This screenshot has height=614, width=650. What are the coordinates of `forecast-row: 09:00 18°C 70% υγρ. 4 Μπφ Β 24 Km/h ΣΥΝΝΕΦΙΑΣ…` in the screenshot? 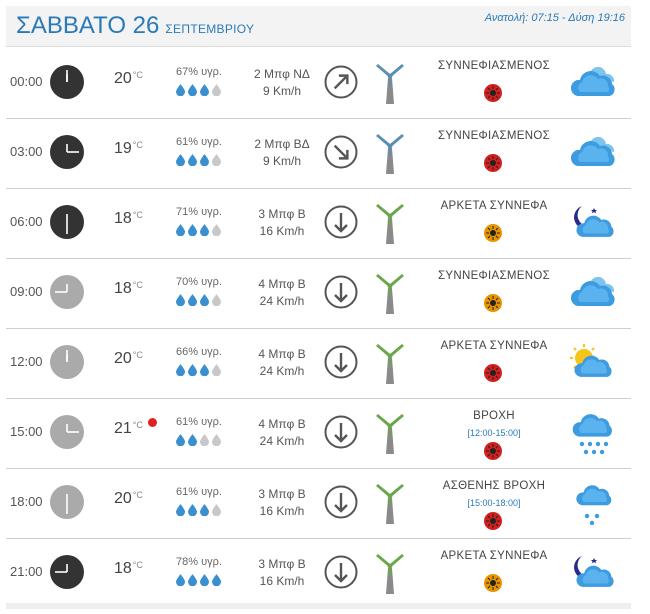 It's located at (318, 293).